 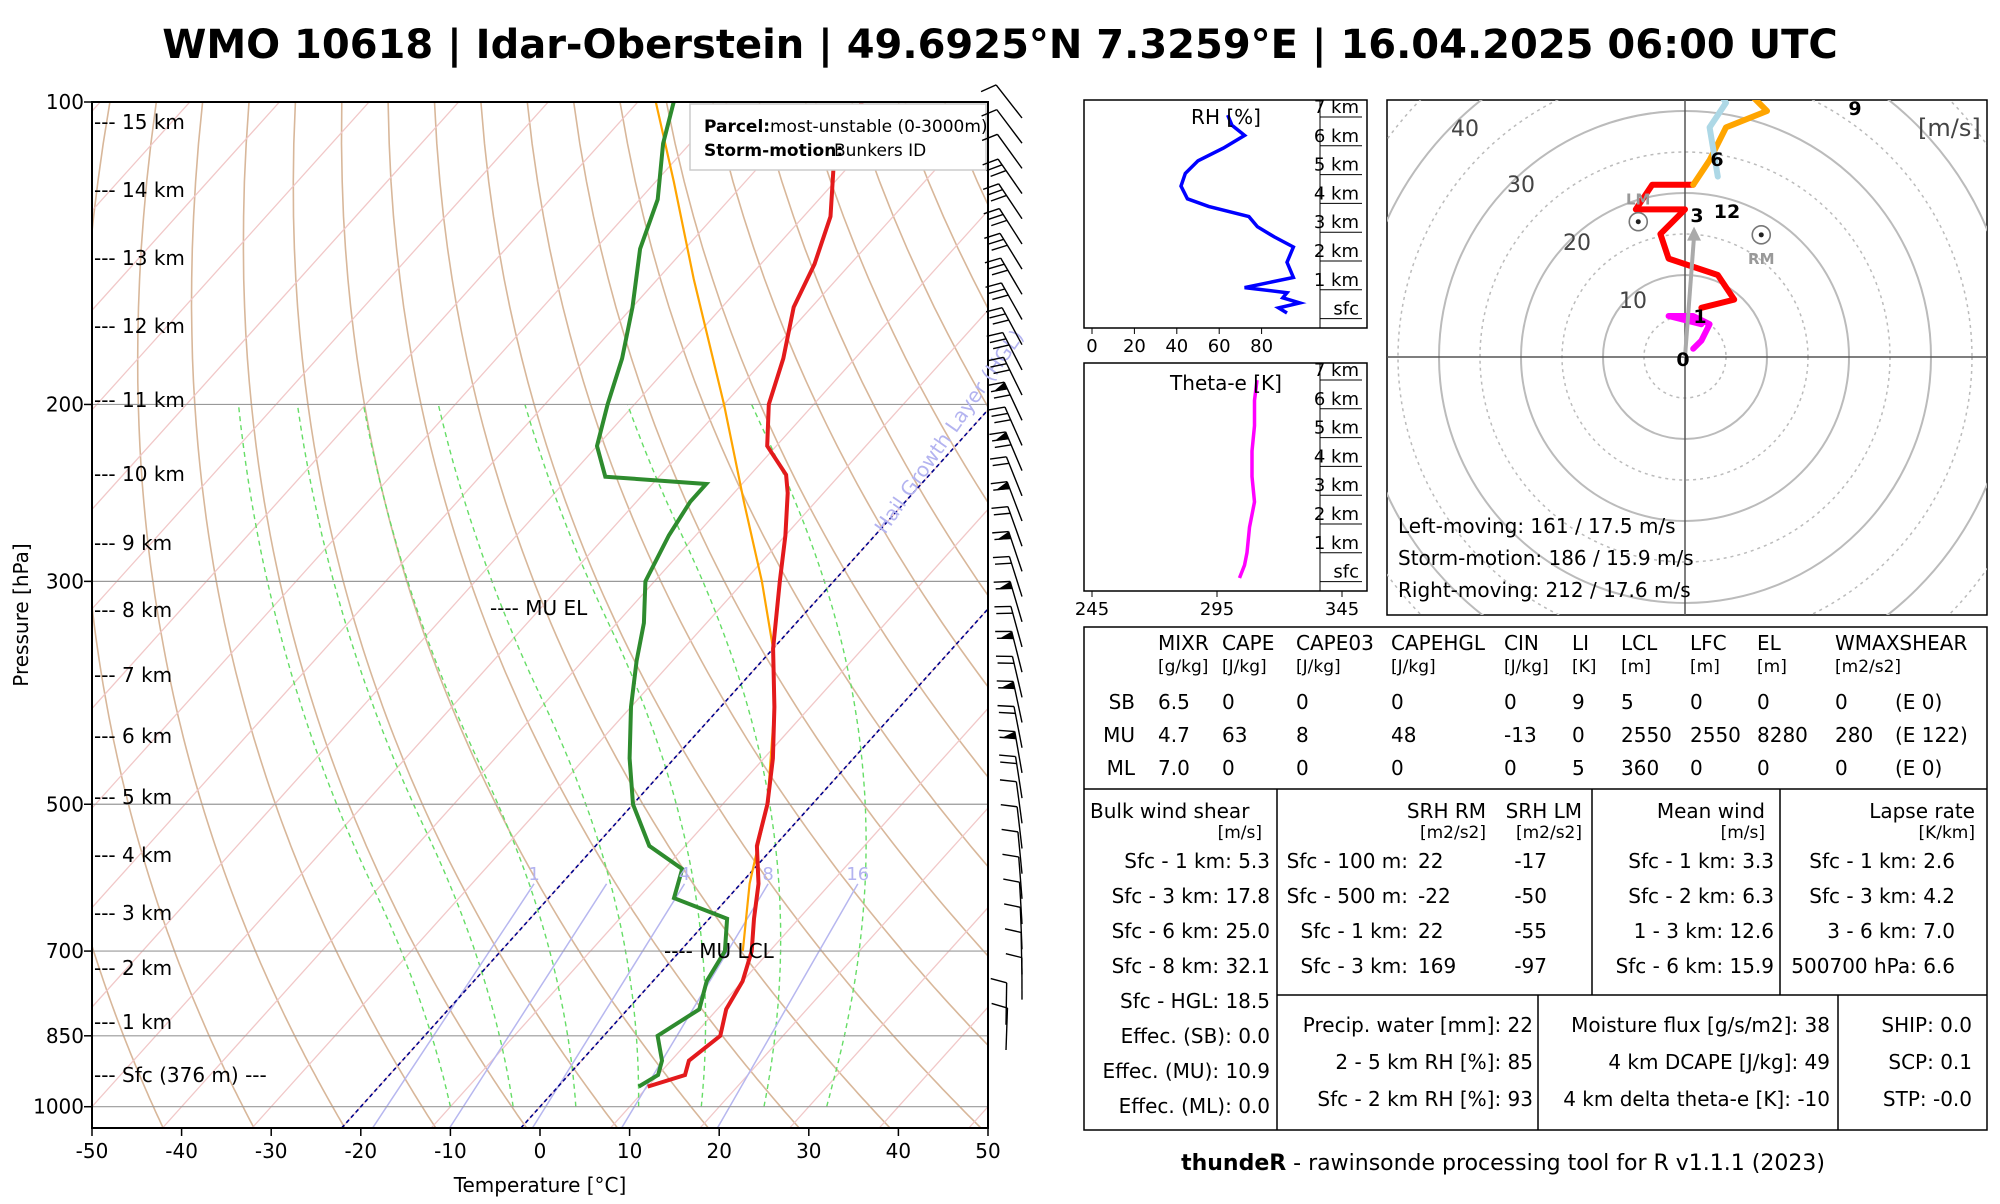 What do you see at coordinates (1233, 1163) in the screenshot?
I see `footer-bold: thundeR` at bounding box center [1233, 1163].